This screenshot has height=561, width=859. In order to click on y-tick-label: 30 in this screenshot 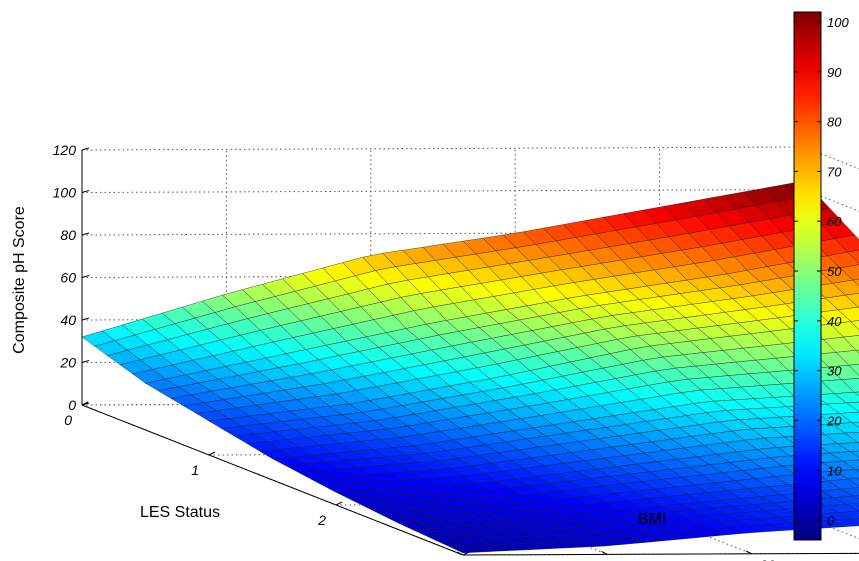, I will do `click(768, 559)`.